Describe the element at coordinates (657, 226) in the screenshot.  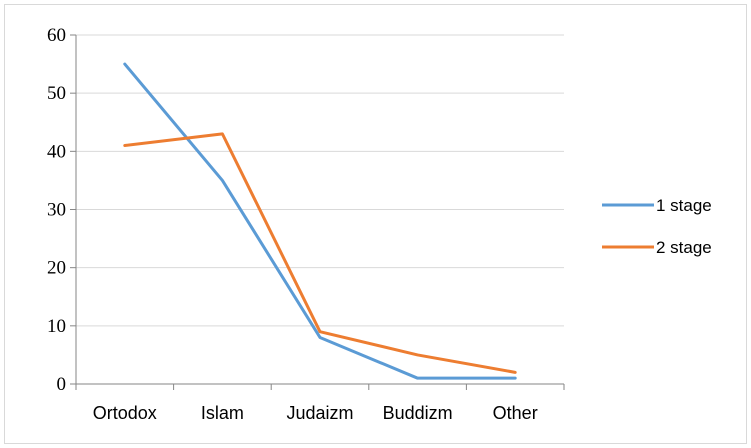
I see `legend: 1 stage 2 stage` at that location.